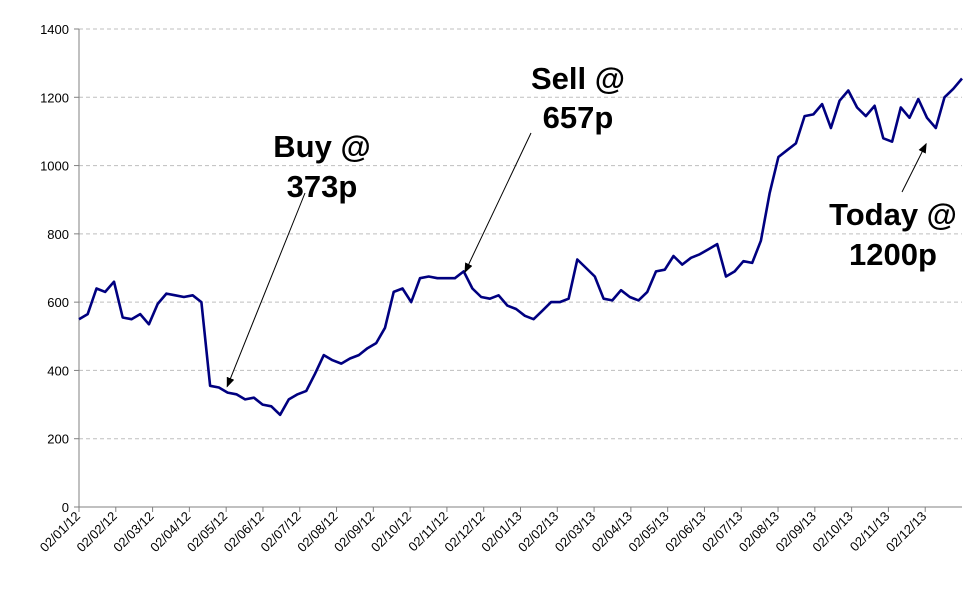 The width and height of the screenshot is (977, 600). What do you see at coordinates (54, 97) in the screenshot?
I see `y-tick-label: 1200` at bounding box center [54, 97].